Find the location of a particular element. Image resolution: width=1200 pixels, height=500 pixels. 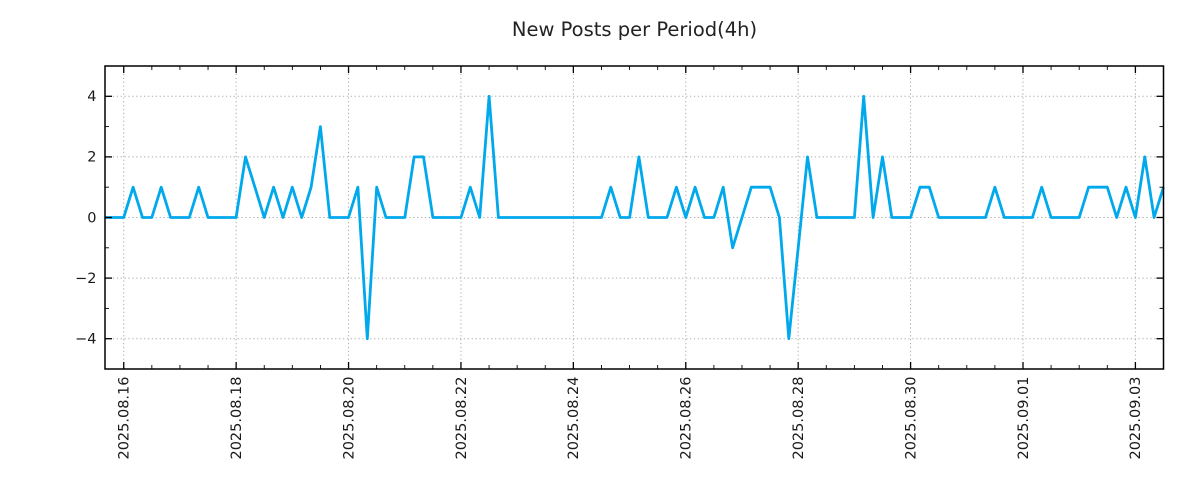

x-tick-label: 2025.09.03 is located at coordinates (1136, 418).